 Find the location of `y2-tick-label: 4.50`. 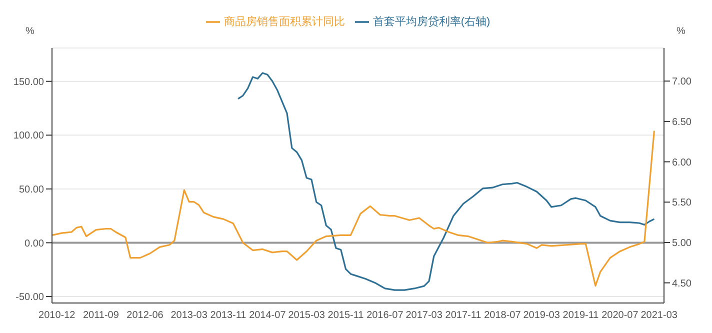

y2-tick-label: 4.50 is located at coordinates (682, 284).